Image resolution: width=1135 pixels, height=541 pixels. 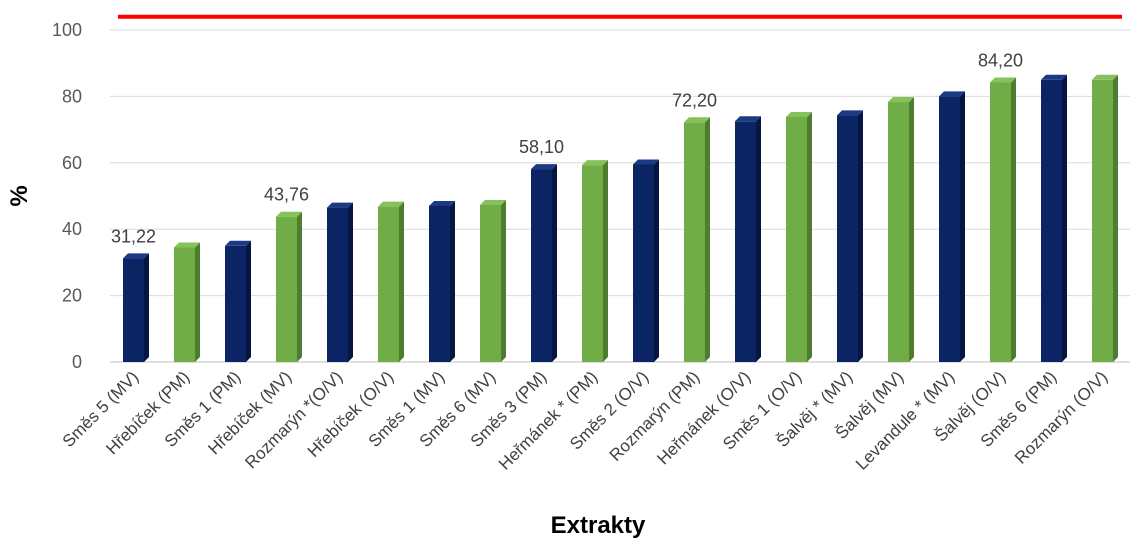 What do you see at coordinates (1000, 60) in the screenshot?
I see `data-label: 84,20` at bounding box center [1000, 60].